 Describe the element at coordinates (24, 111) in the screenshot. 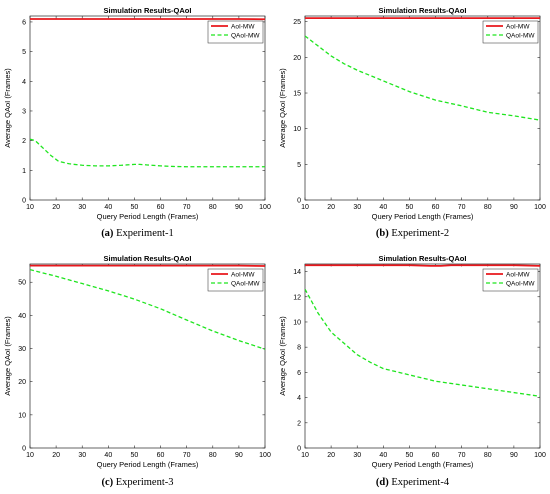

I see `y-tick-label: 3` at that location.